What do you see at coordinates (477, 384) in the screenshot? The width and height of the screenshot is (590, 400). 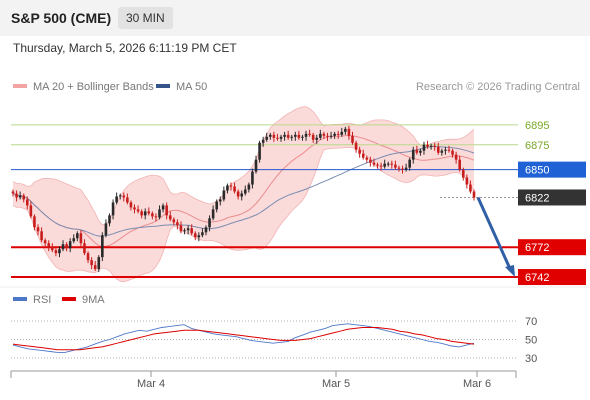 I see `x-tick-label: Mar 6` at bounding box center [477, 384].